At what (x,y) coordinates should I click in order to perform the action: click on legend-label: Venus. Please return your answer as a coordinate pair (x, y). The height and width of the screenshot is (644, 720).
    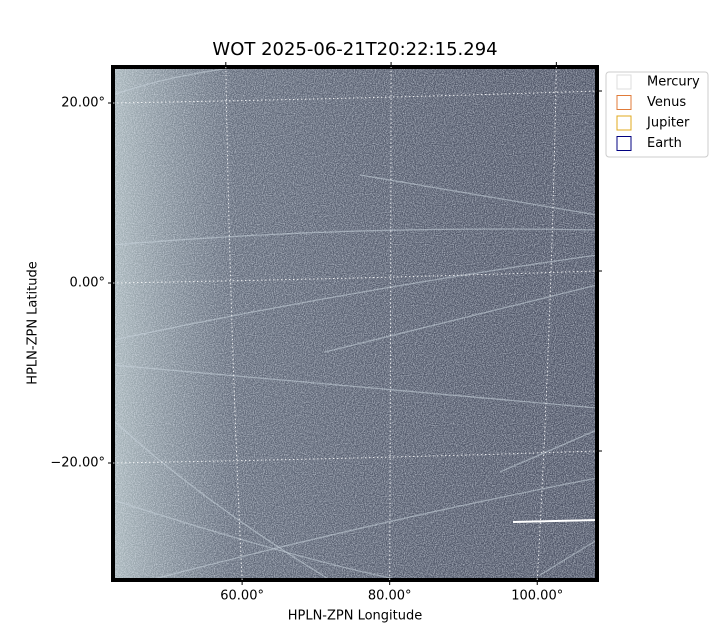
    Looking at the image, I should click on (666, 102).